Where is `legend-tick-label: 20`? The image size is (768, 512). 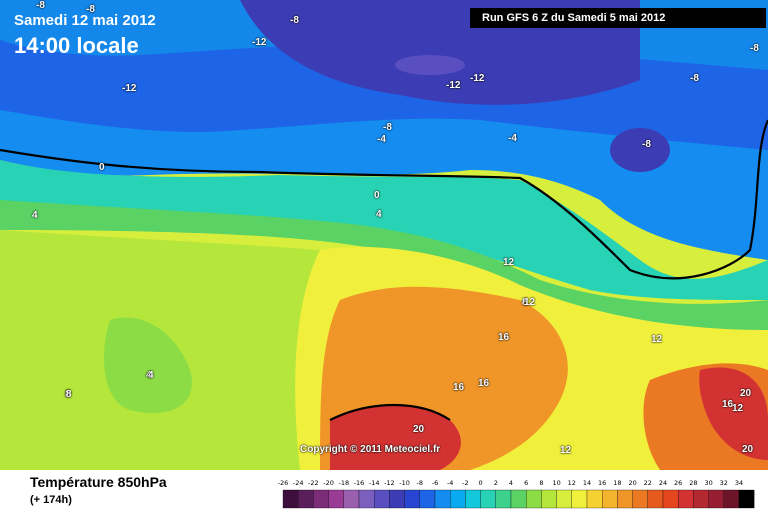
legend-tick-label: 20 is located at coordinates (632, 483).